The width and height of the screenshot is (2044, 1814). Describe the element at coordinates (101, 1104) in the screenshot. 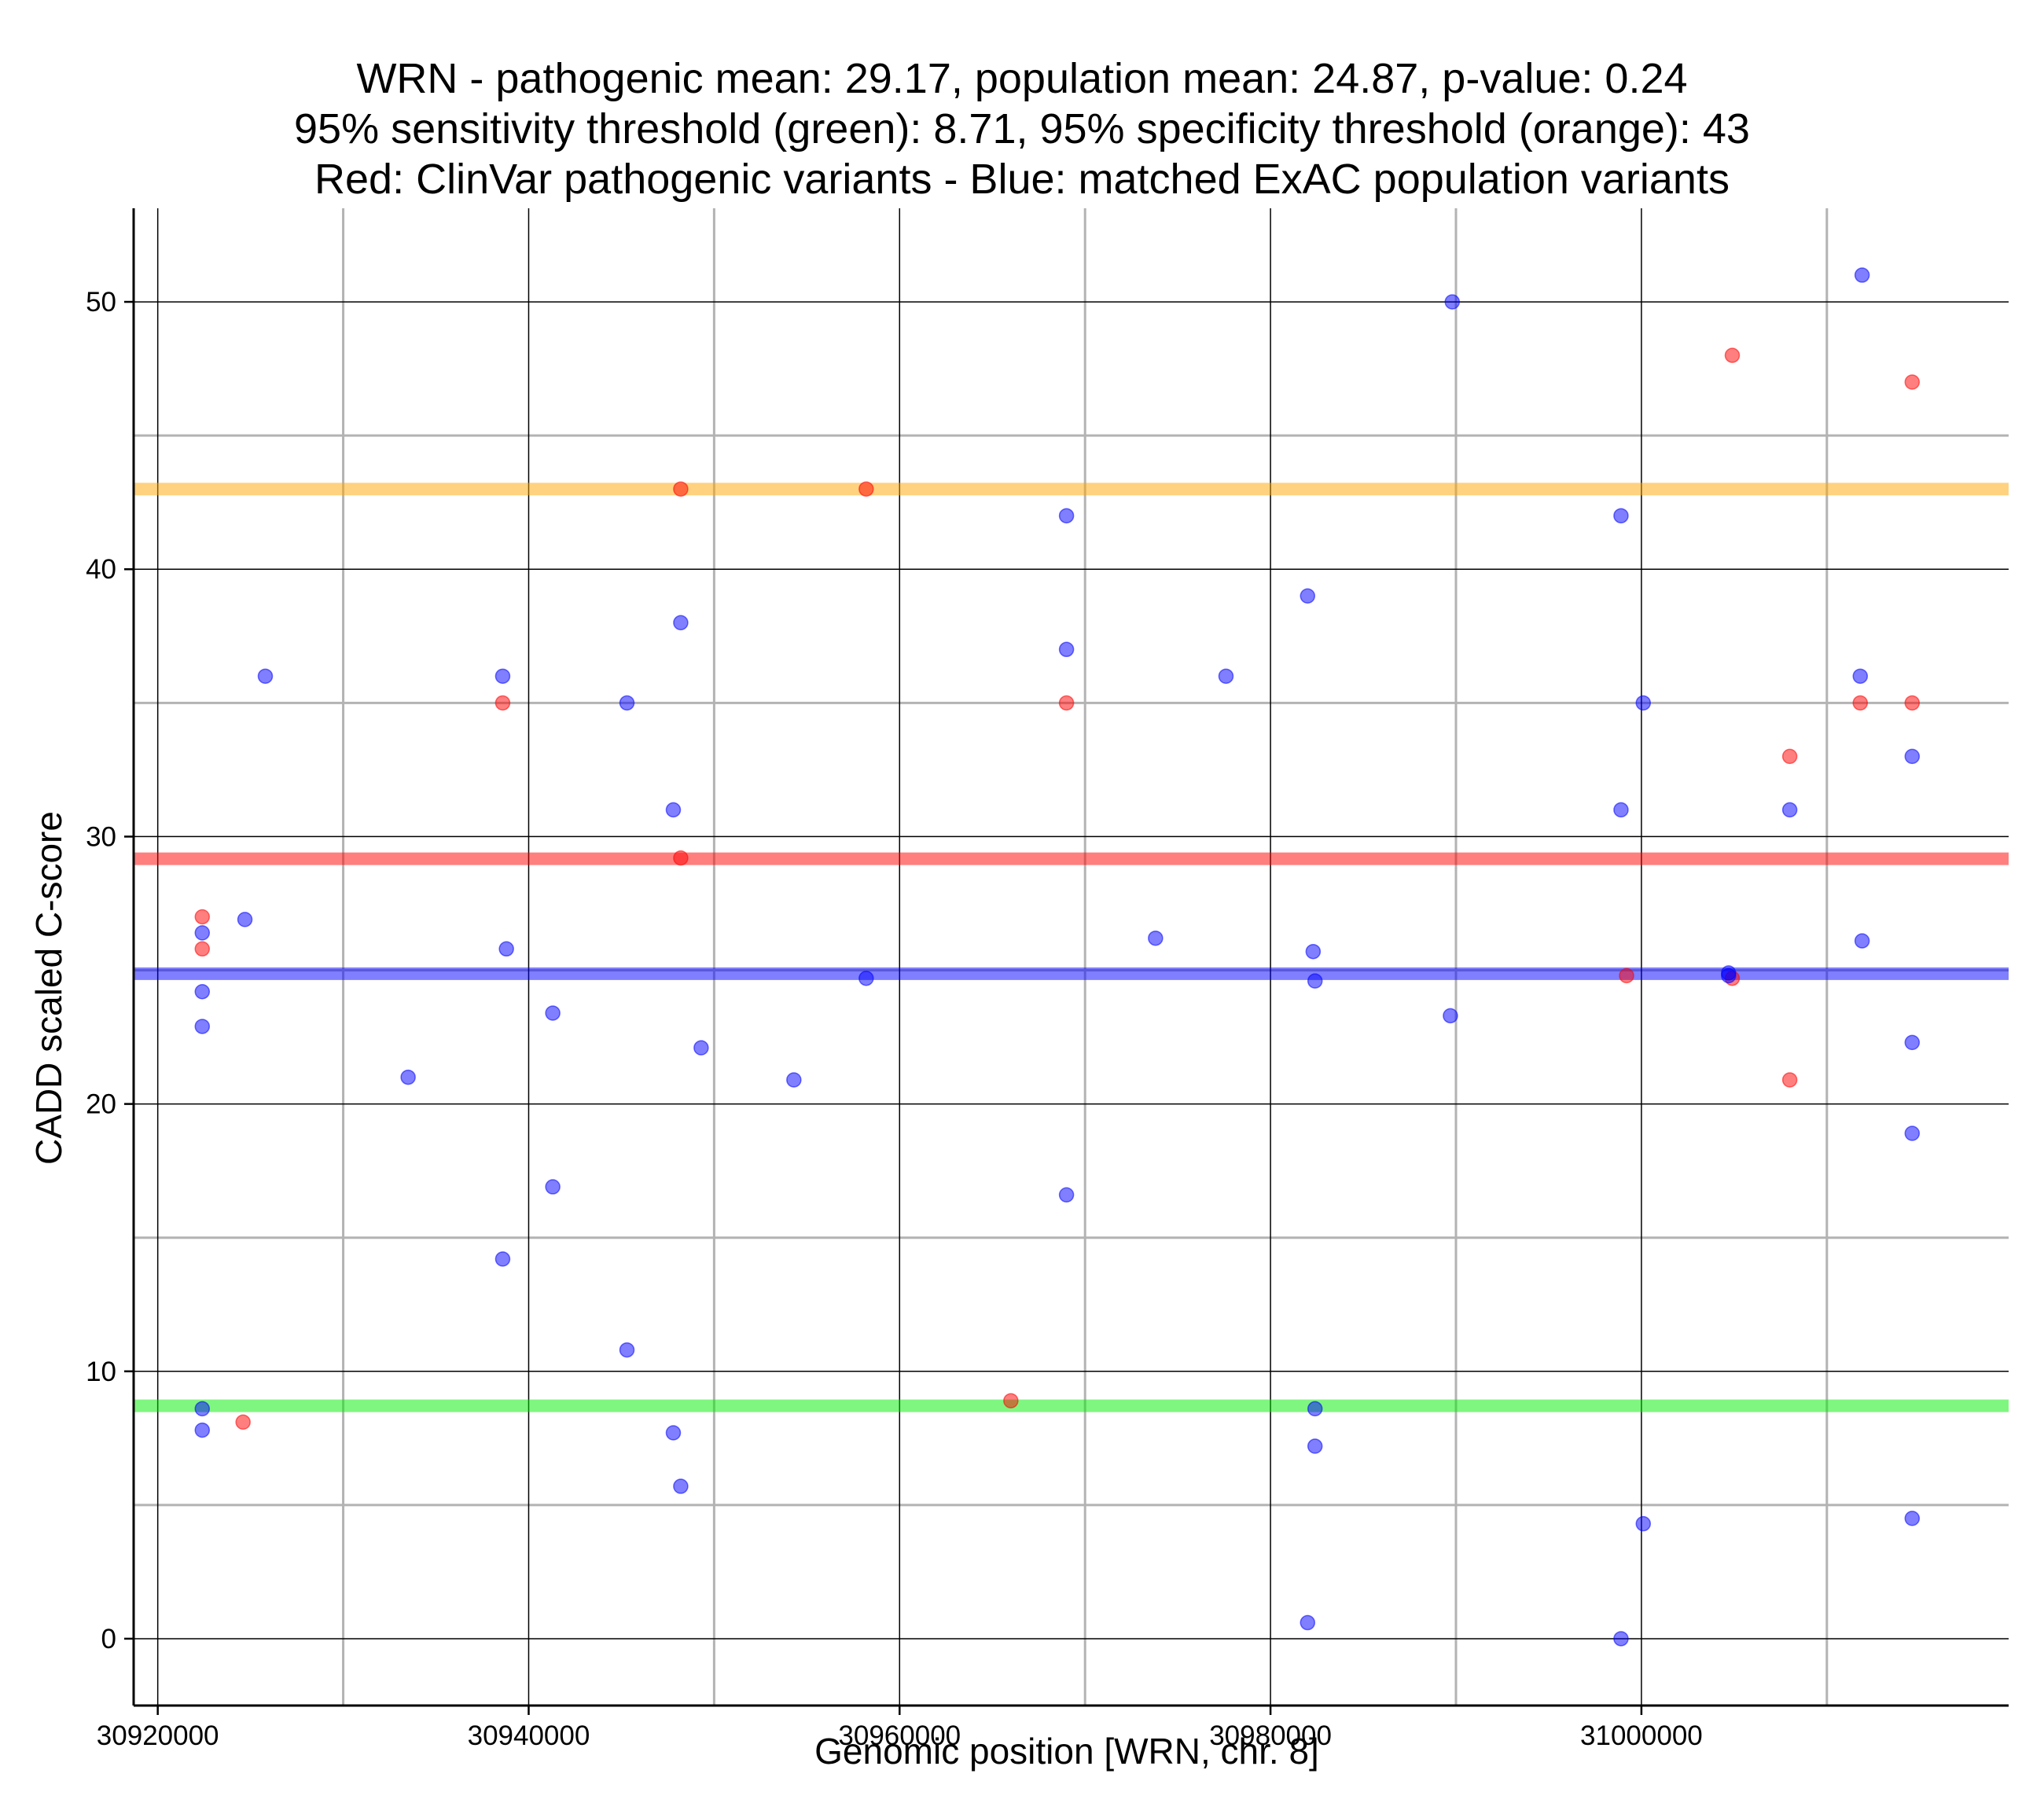

I see `y-tick-label: 20` at that location.